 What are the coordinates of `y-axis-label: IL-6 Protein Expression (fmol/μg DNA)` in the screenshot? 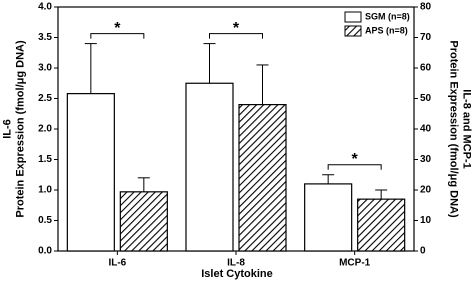 It's located at (13, 129).